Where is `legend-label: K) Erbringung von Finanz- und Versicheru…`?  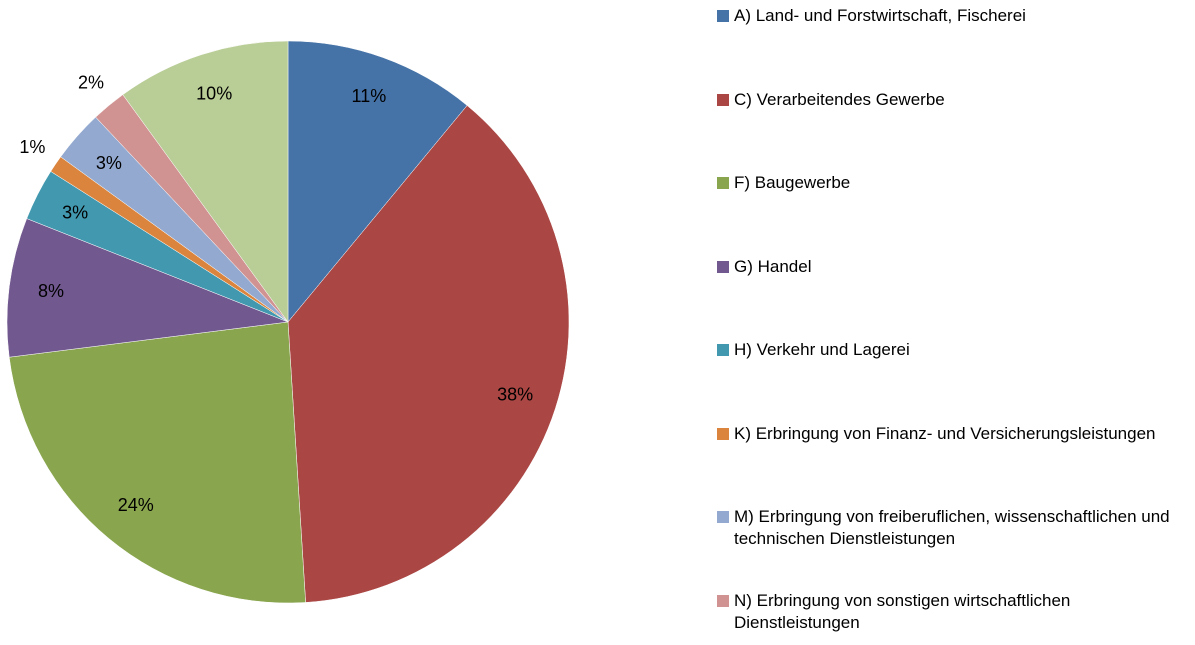 legend-label: K) Erbringung von Finanz- und Versicheru… is located at coordinates (945, 433).